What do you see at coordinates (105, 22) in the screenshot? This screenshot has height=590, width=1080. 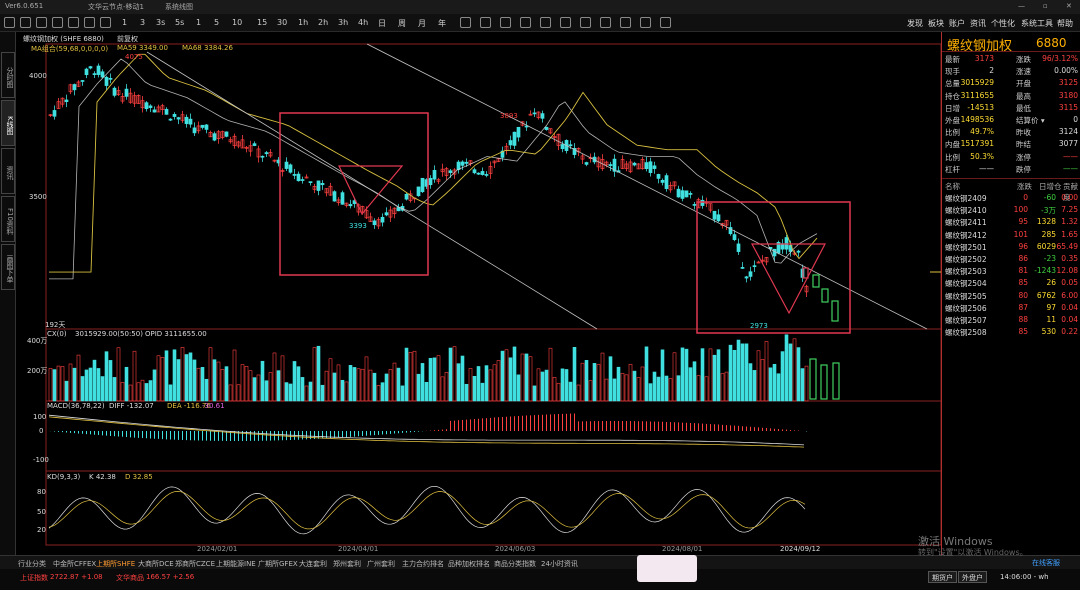 I see `alarm-icon` at bounding box center [105, 22].